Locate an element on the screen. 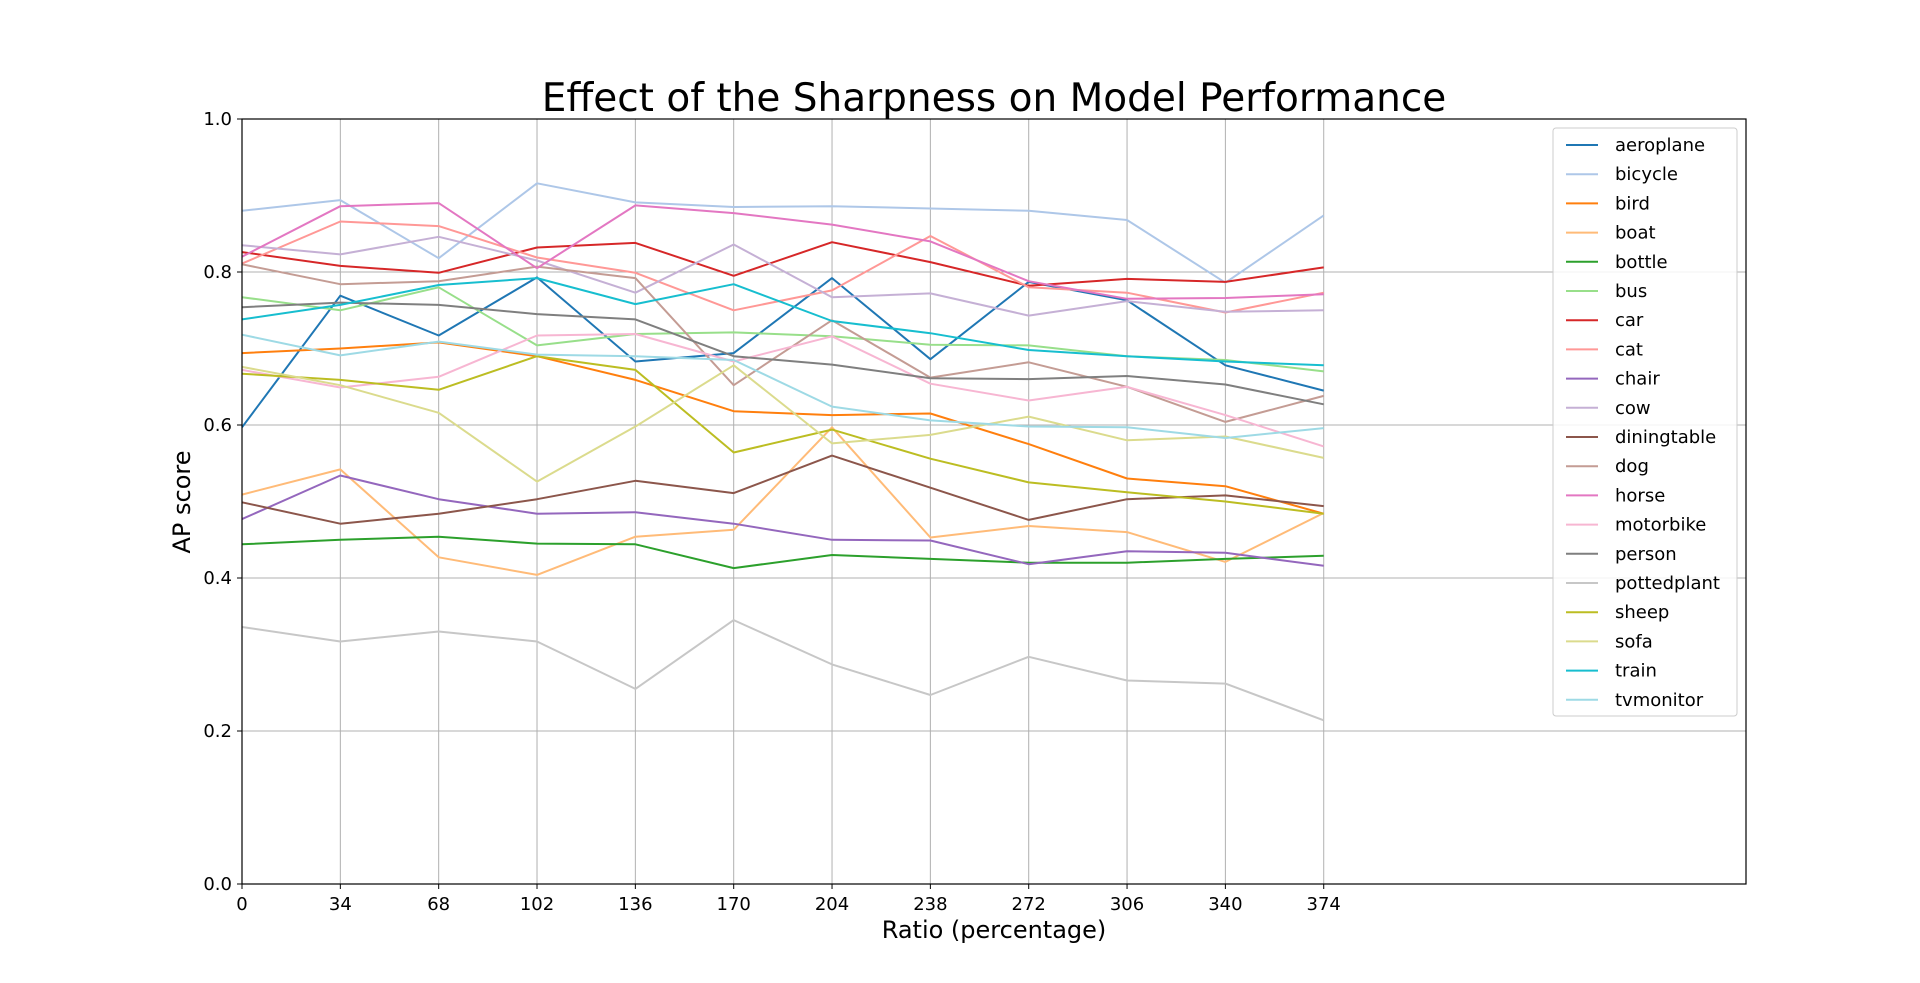 This screenshot has height=983, width=1920. y-tick-label: 0.4 is located at coordinates (217, 578).